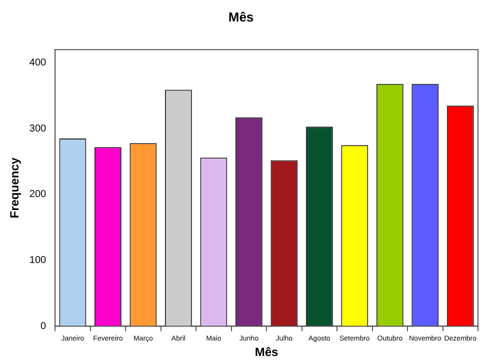  I want to click on y-tick-label: 100, so click(38, 260).